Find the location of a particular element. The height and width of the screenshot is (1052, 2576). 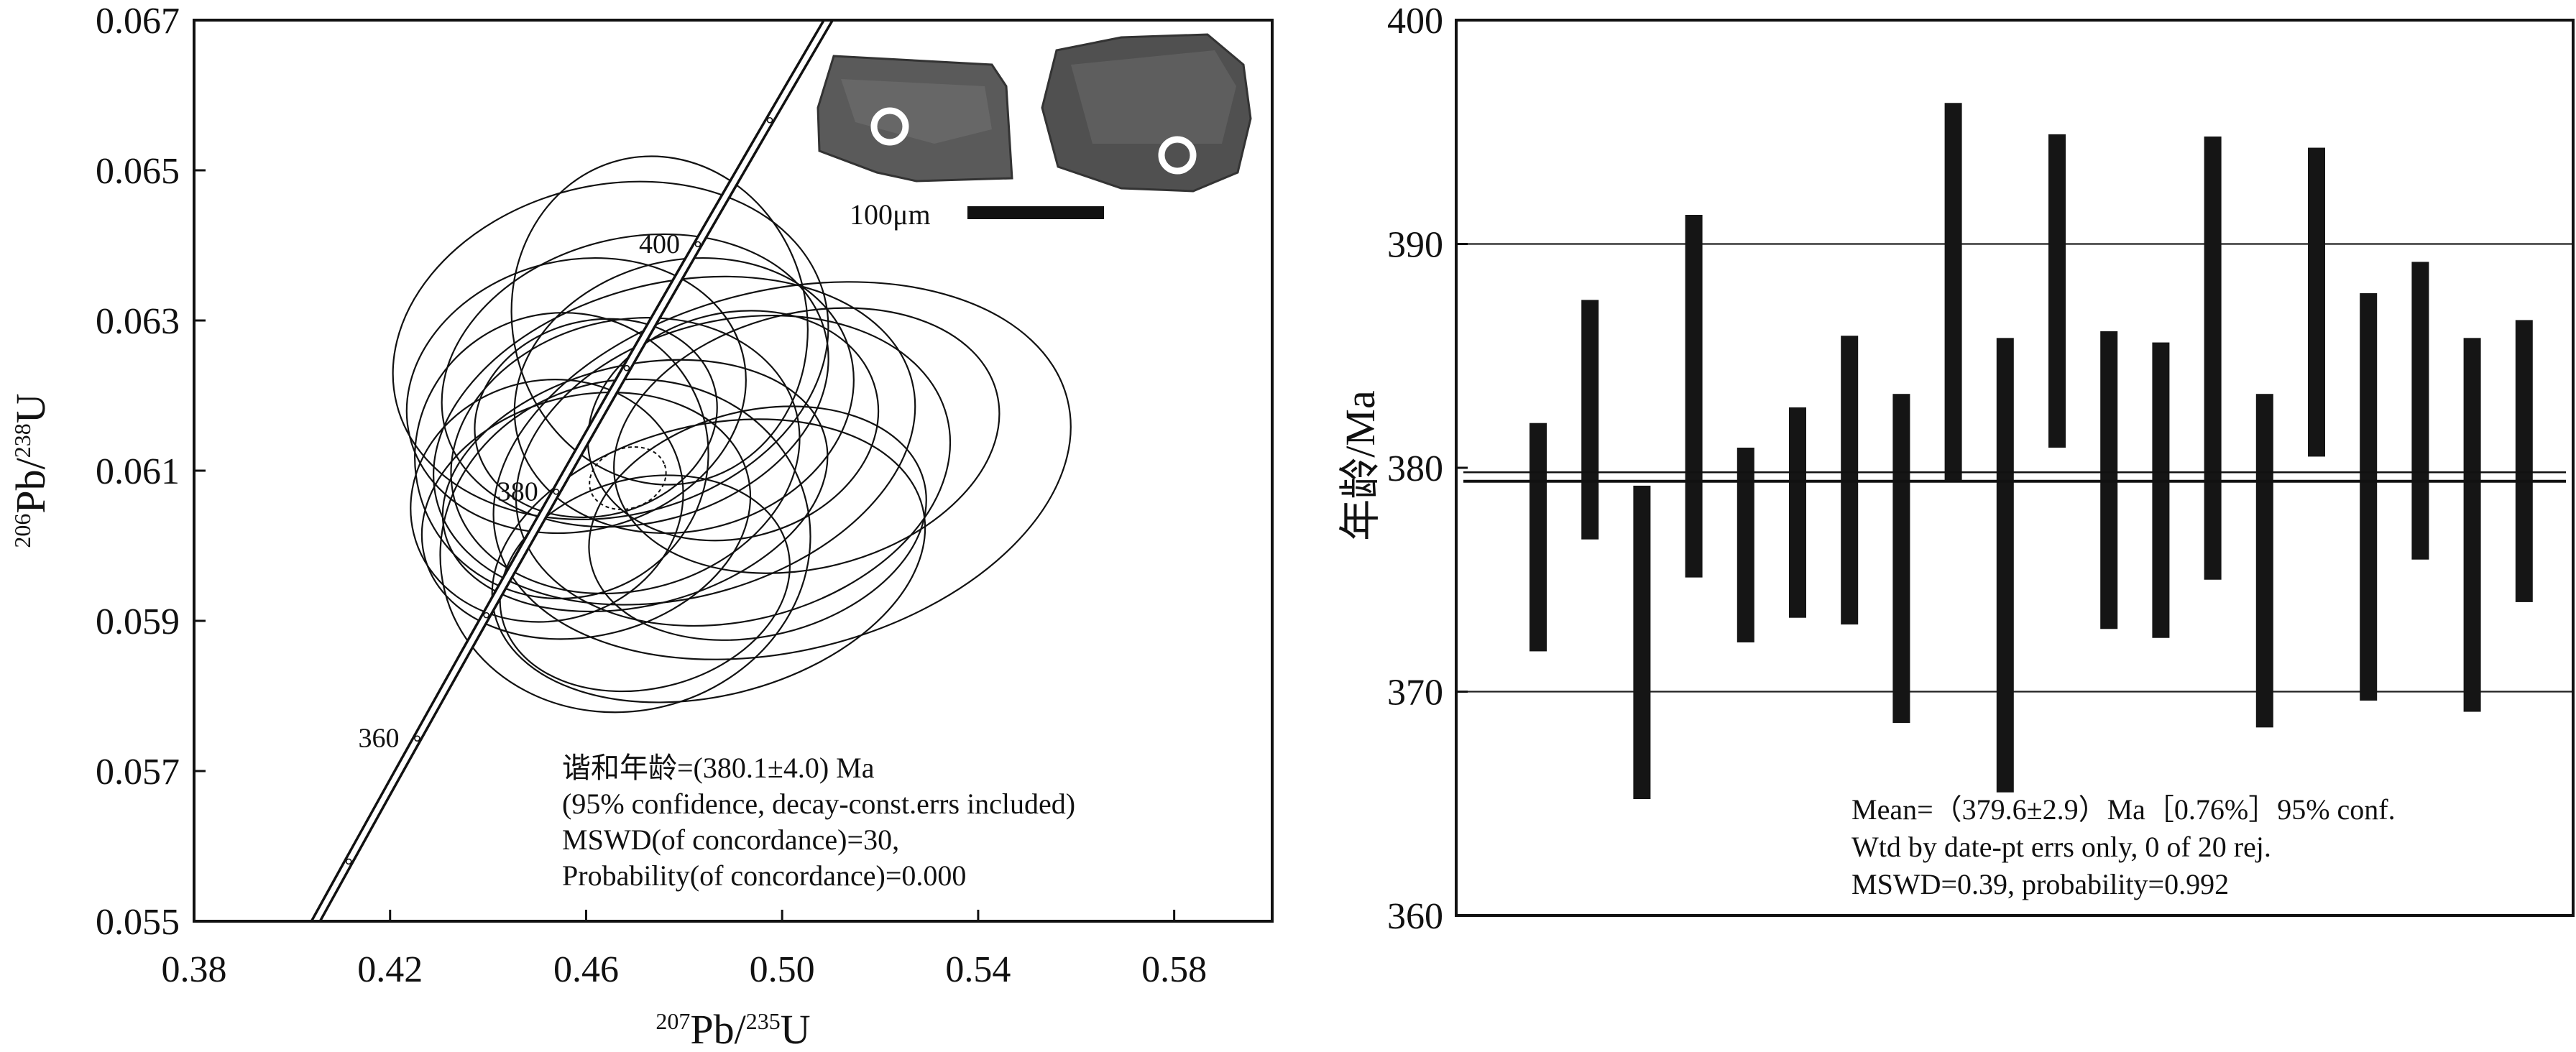

zircon-cl-inset: 100μm is located at coordinates (1034, 132).